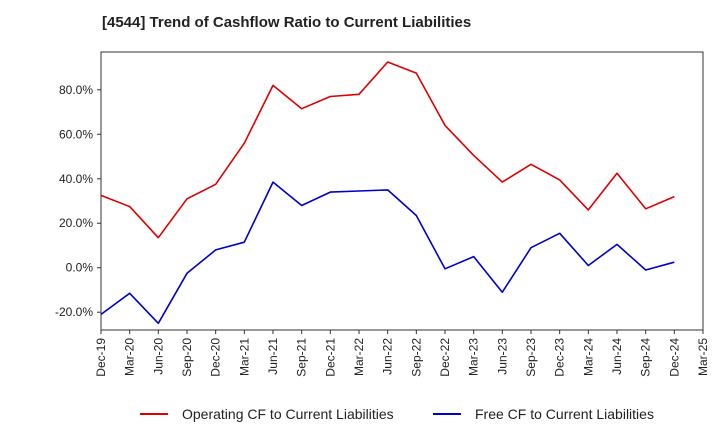  Describe the element at coordinates (76, 134) in the screenshot. I see `y-tick-label: 60.0%` at that location.